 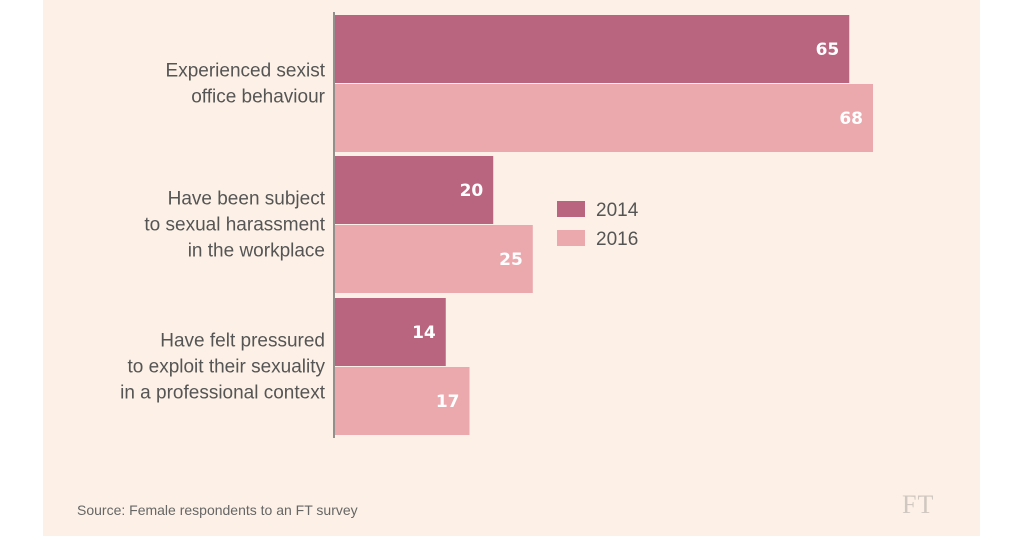 What do you see at coordinates (448, 402) in the screenshot?
I see `bar-value-2016-3: 17` at bounding box center [448, 402].